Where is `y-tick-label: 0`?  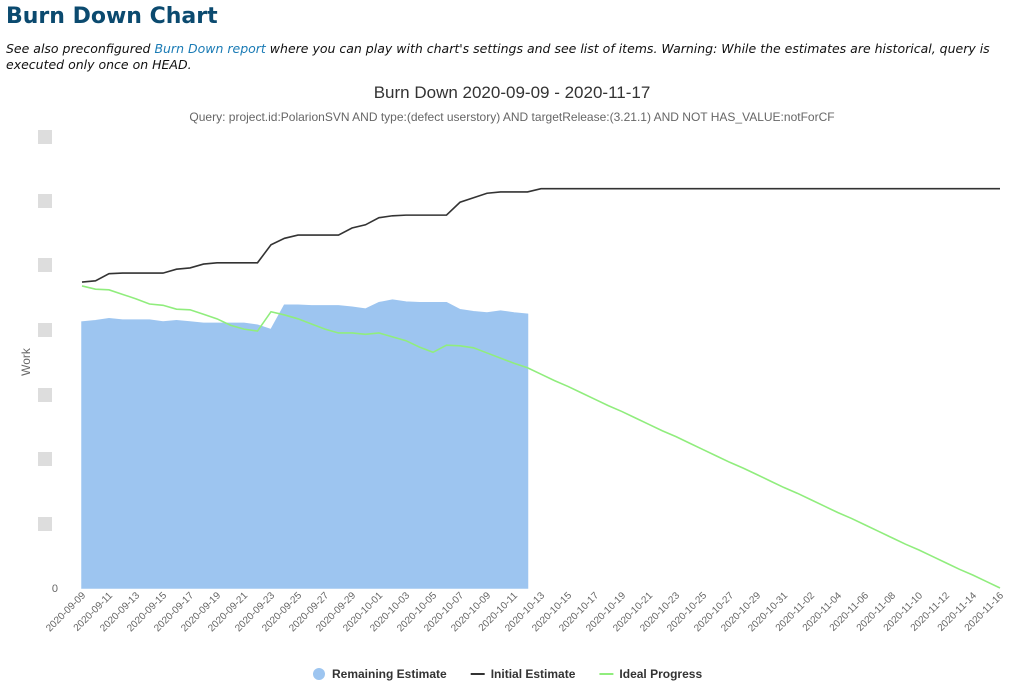 y-tick-label: 0 is located at coordinates (55, 589).